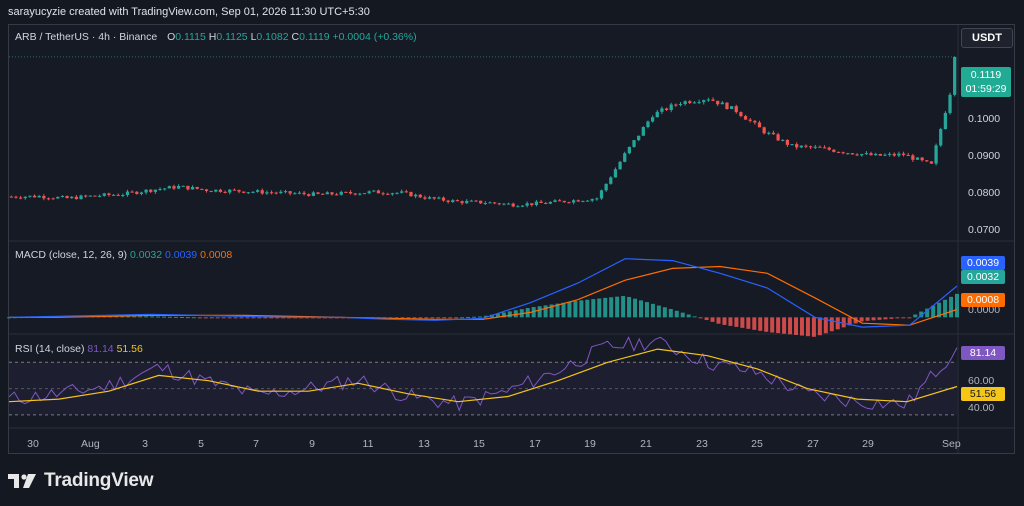 The width and height of the screenshot is (1024, 506). Describe the element at coordinates (232, 37) in the screenshot. I see `high-value: 0.1125` at that location.